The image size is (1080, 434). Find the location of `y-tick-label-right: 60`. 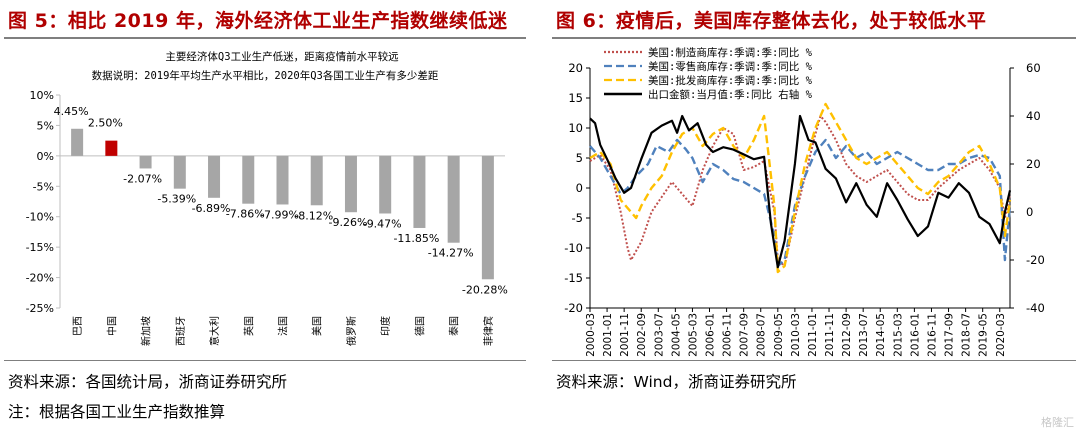

y-tick-label-right: 60 is located at coordinates (1033, 68).